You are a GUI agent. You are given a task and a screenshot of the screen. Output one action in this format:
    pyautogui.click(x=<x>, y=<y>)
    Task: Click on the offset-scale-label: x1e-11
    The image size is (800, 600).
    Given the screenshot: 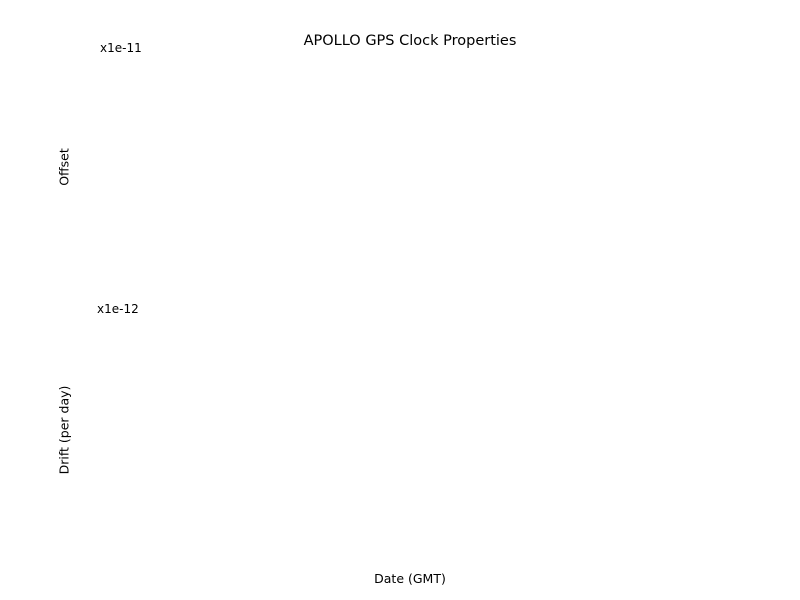 What is the action you would take?
    pyautogui.click(x=121, y=48)
    